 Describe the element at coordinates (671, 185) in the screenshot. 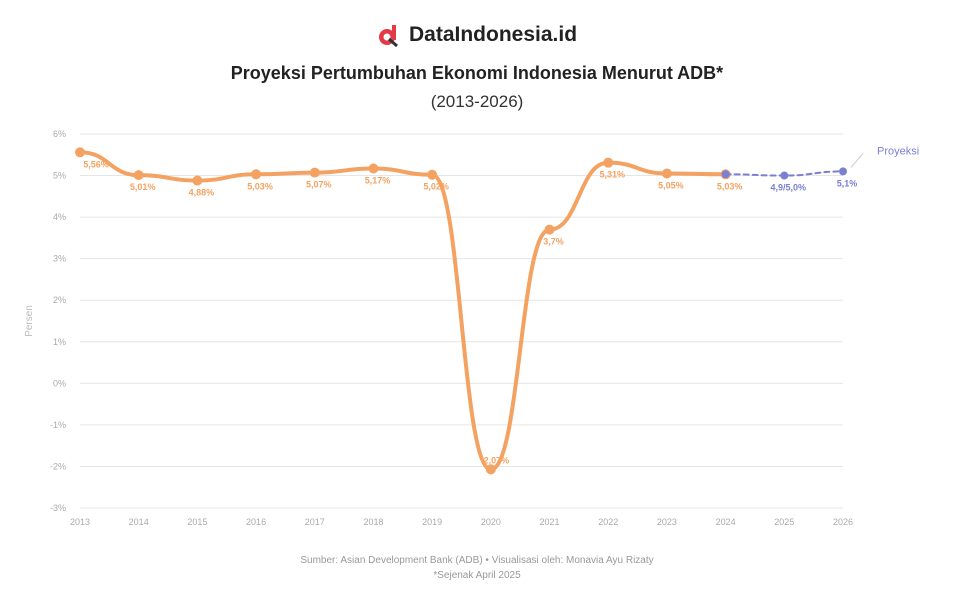

I see `data-label: 5,05%` at that location.